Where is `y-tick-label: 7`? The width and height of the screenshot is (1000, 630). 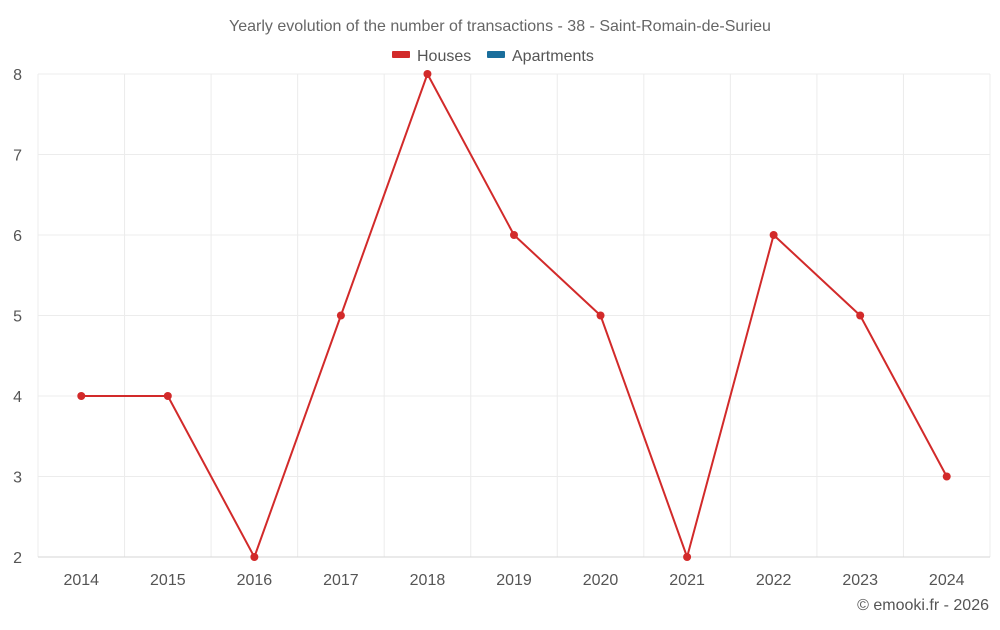 y-tick-label: 7 is located at coordinates (17, 156).